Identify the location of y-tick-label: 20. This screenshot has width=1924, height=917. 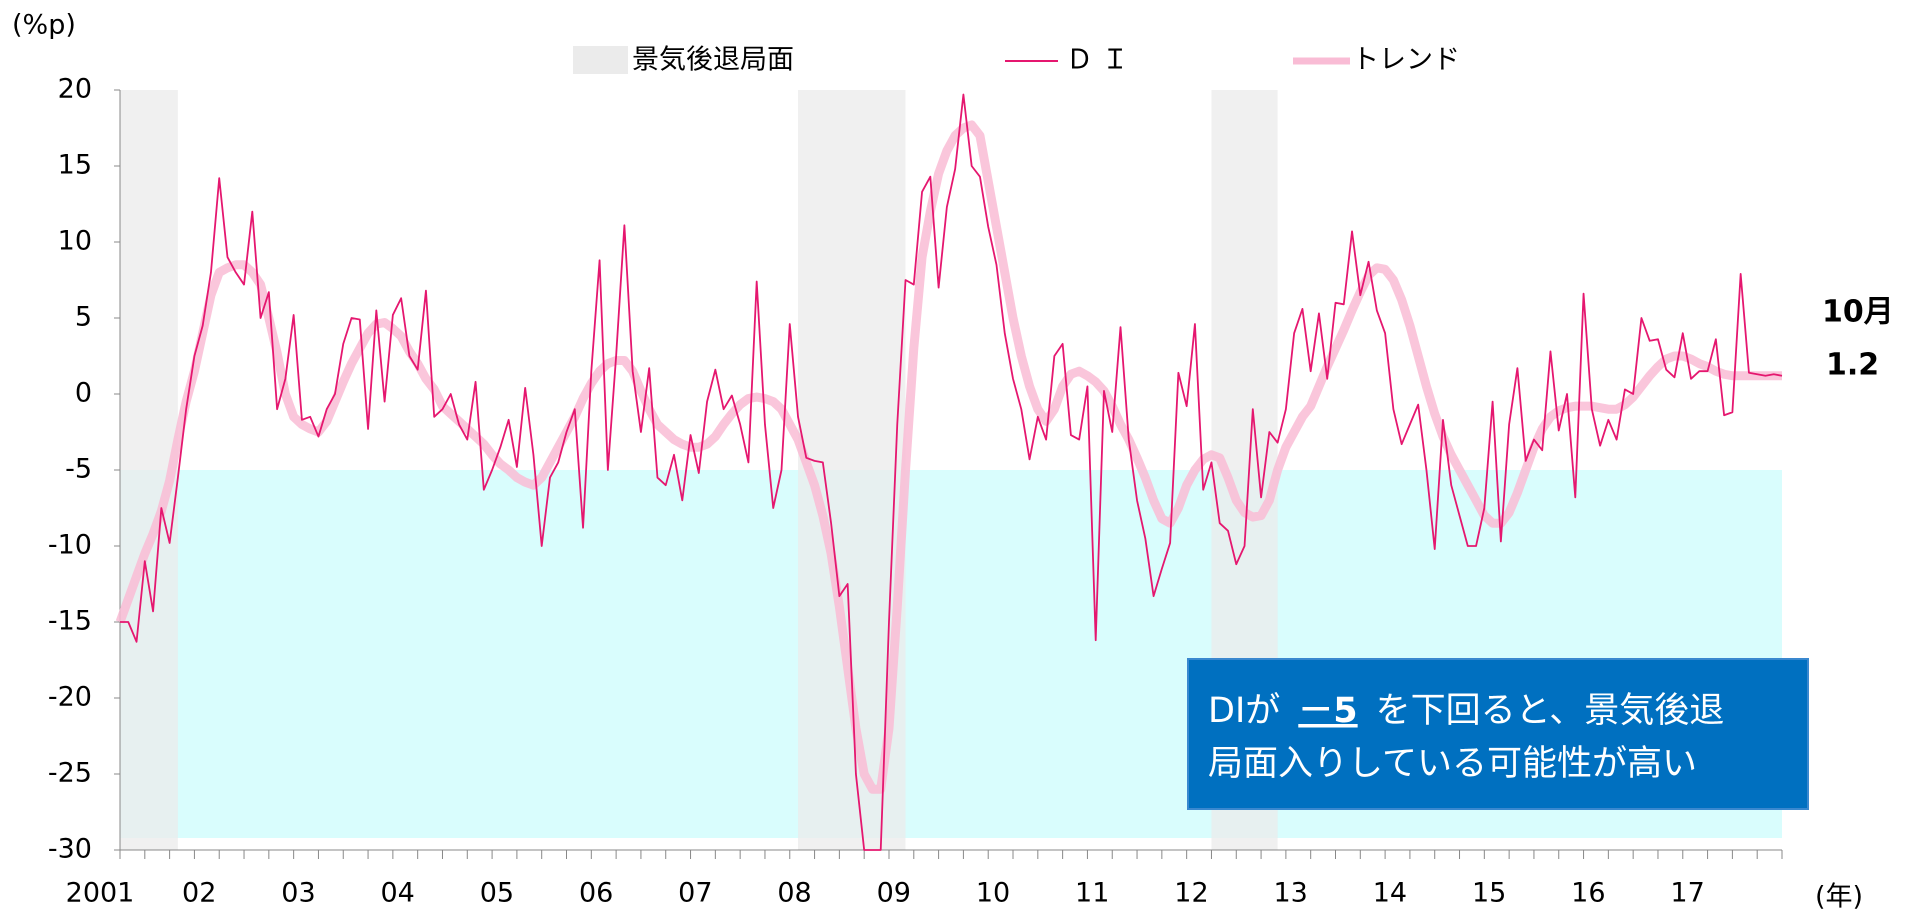
(75, 89).